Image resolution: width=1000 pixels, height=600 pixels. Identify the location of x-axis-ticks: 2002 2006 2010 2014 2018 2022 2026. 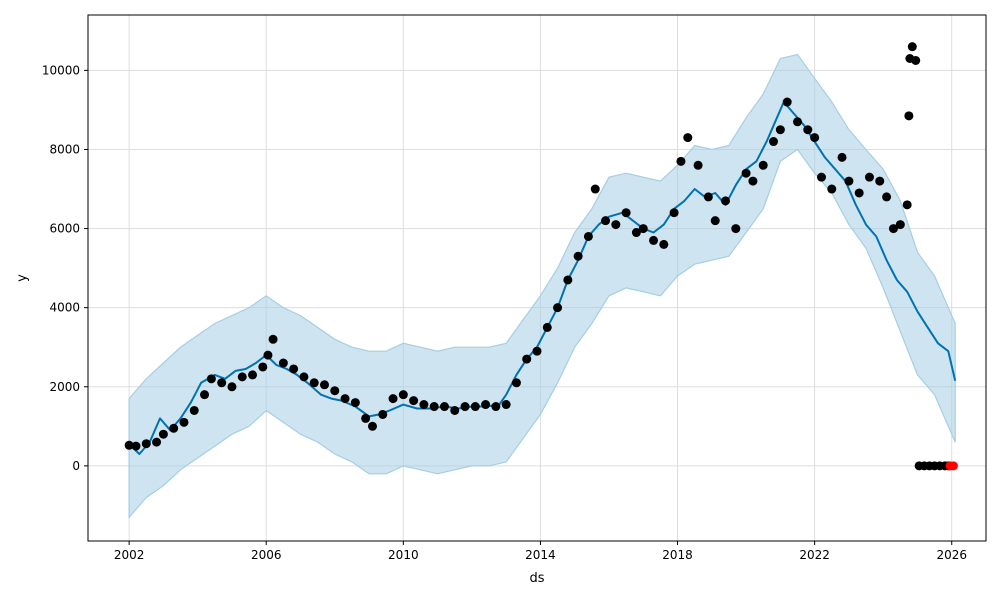
(540, 551).